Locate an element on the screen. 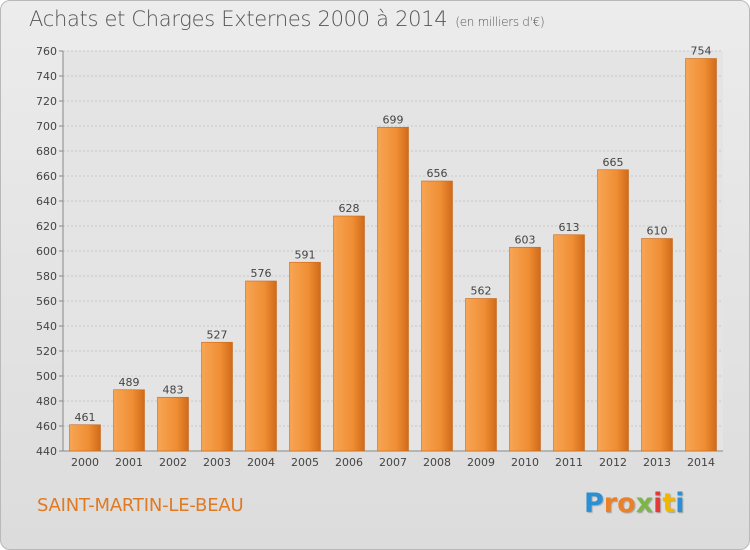  x-tick-label: 2005 is located at coordinates (305, 462).